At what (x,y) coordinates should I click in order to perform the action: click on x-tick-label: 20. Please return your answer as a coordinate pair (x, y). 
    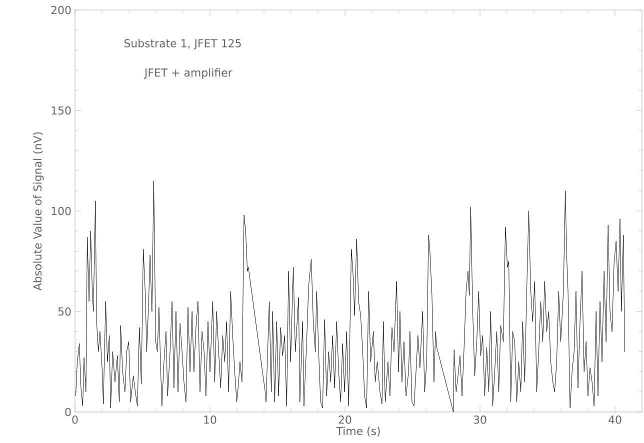
    Looking at the image, I should click on (345, 420).